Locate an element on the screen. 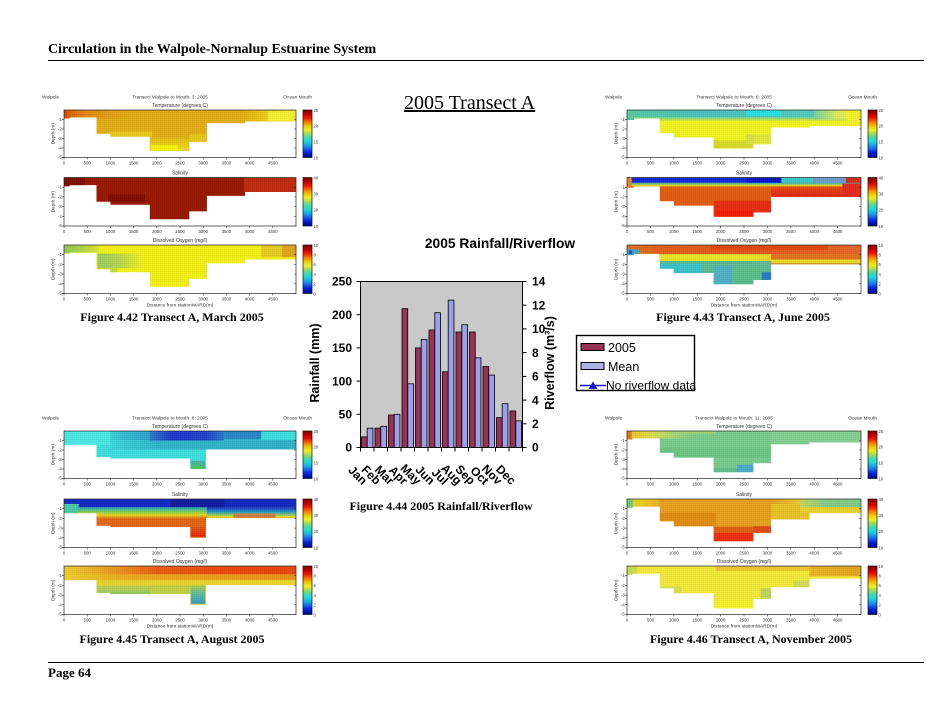 This screenshot has width=937, height=724. svg-text:Transect Walpole to Mouth: 6:: Transect Walpole to Mouth: 6: 2005 is located at coordinates (734, 98).